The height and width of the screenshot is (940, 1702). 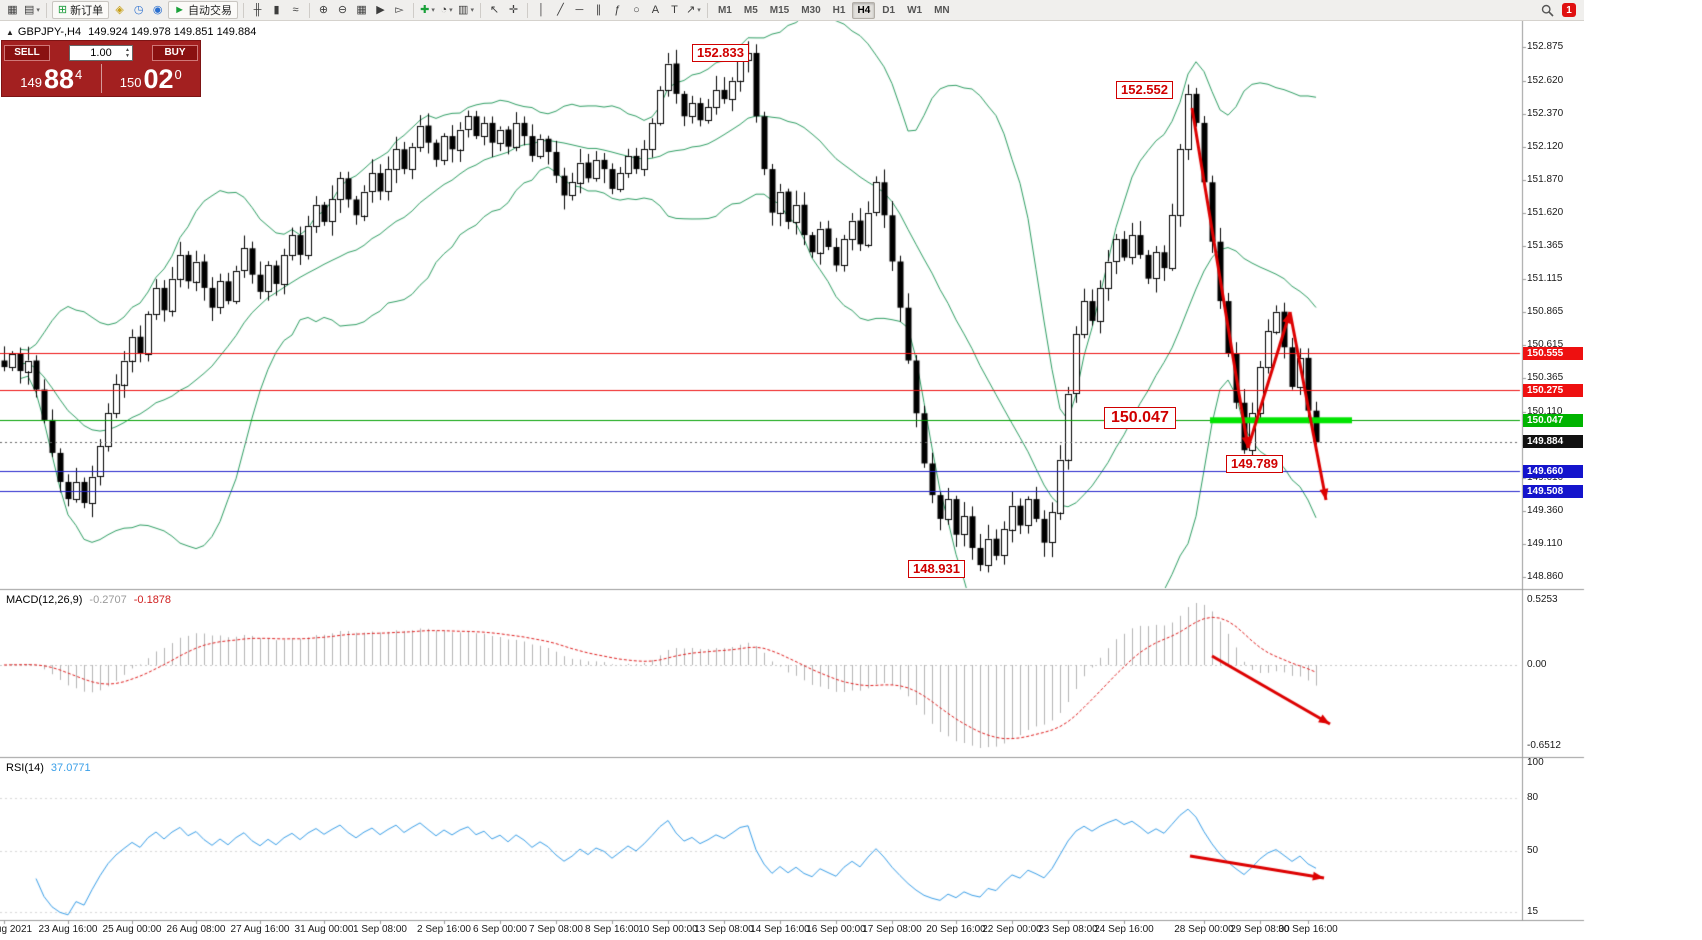 I want to click on volume-input: 1.00 ▲ ▼, so click(x=101, y=52).